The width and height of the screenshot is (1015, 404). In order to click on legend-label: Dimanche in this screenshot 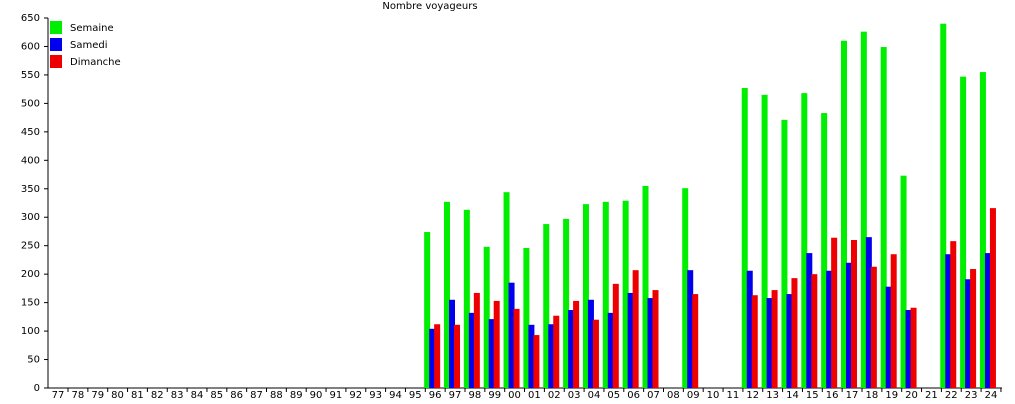, I will do `click(95, 62)`.